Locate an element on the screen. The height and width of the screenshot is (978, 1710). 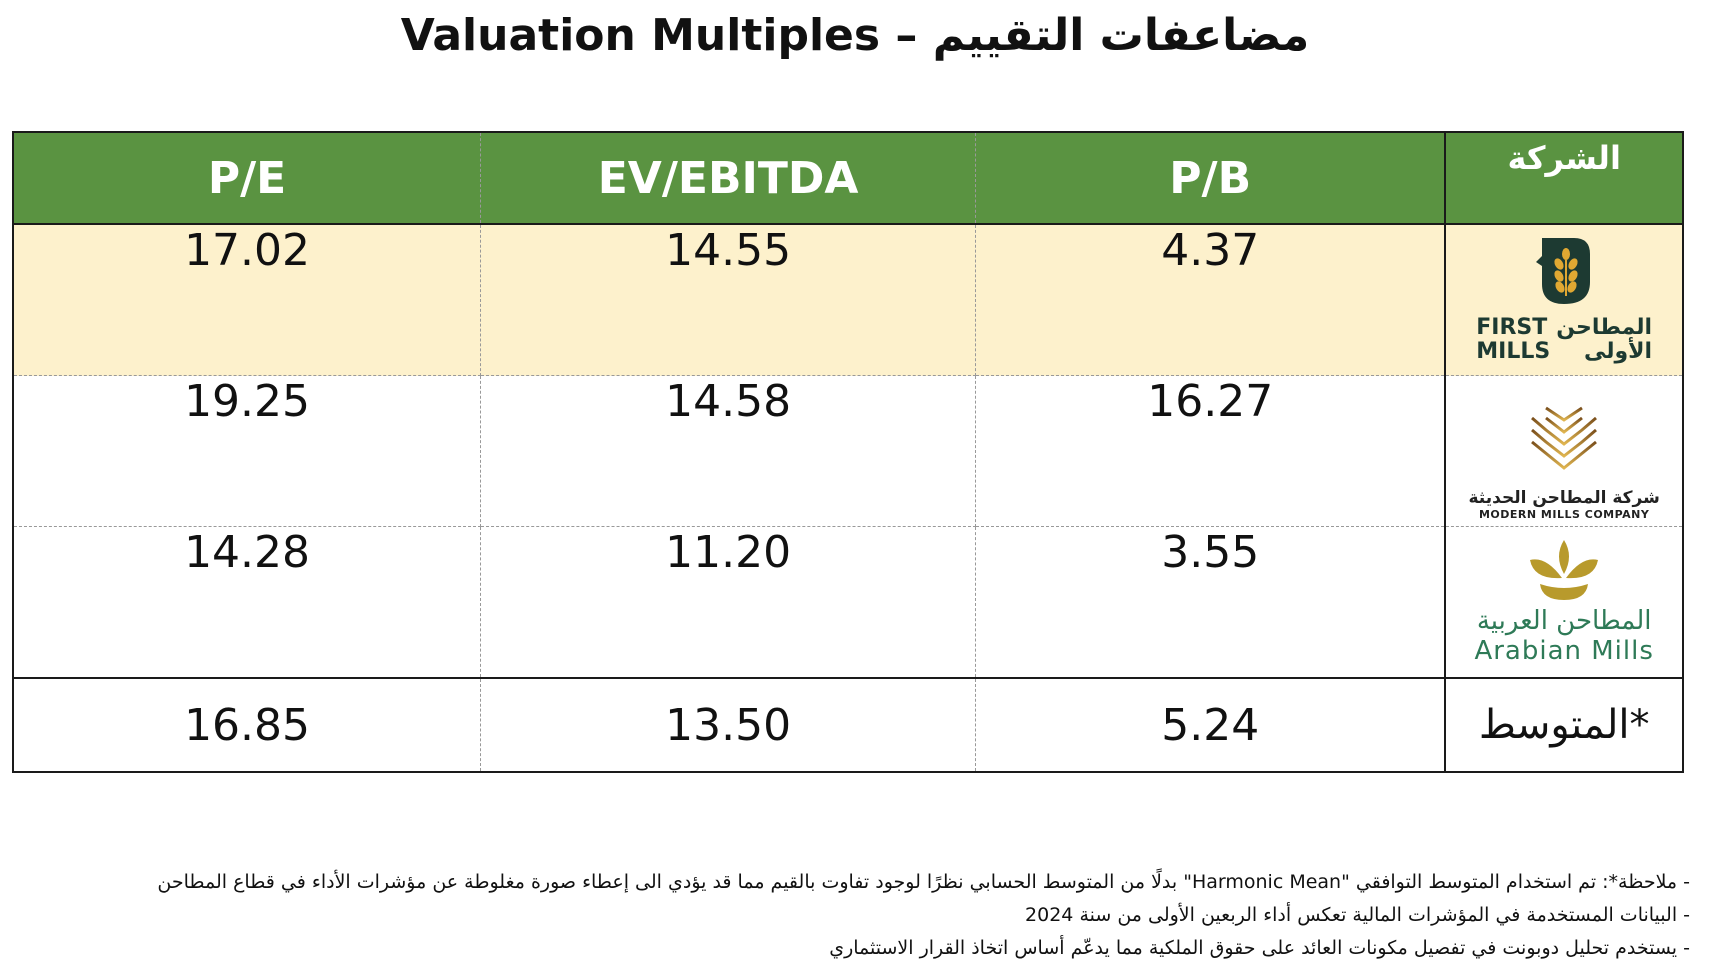
ev-ebitda-value: 14.58 is located at coordinates (728, 451).